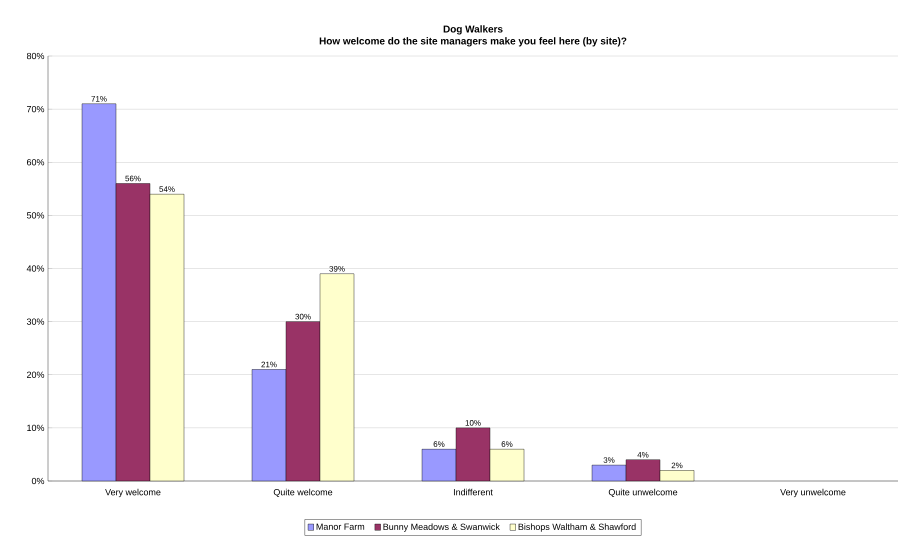  What do you see at coordinates (132, 493) in the screenshot?
I see `x-tick-label: Very welcome` at bounding box center [132, 493].